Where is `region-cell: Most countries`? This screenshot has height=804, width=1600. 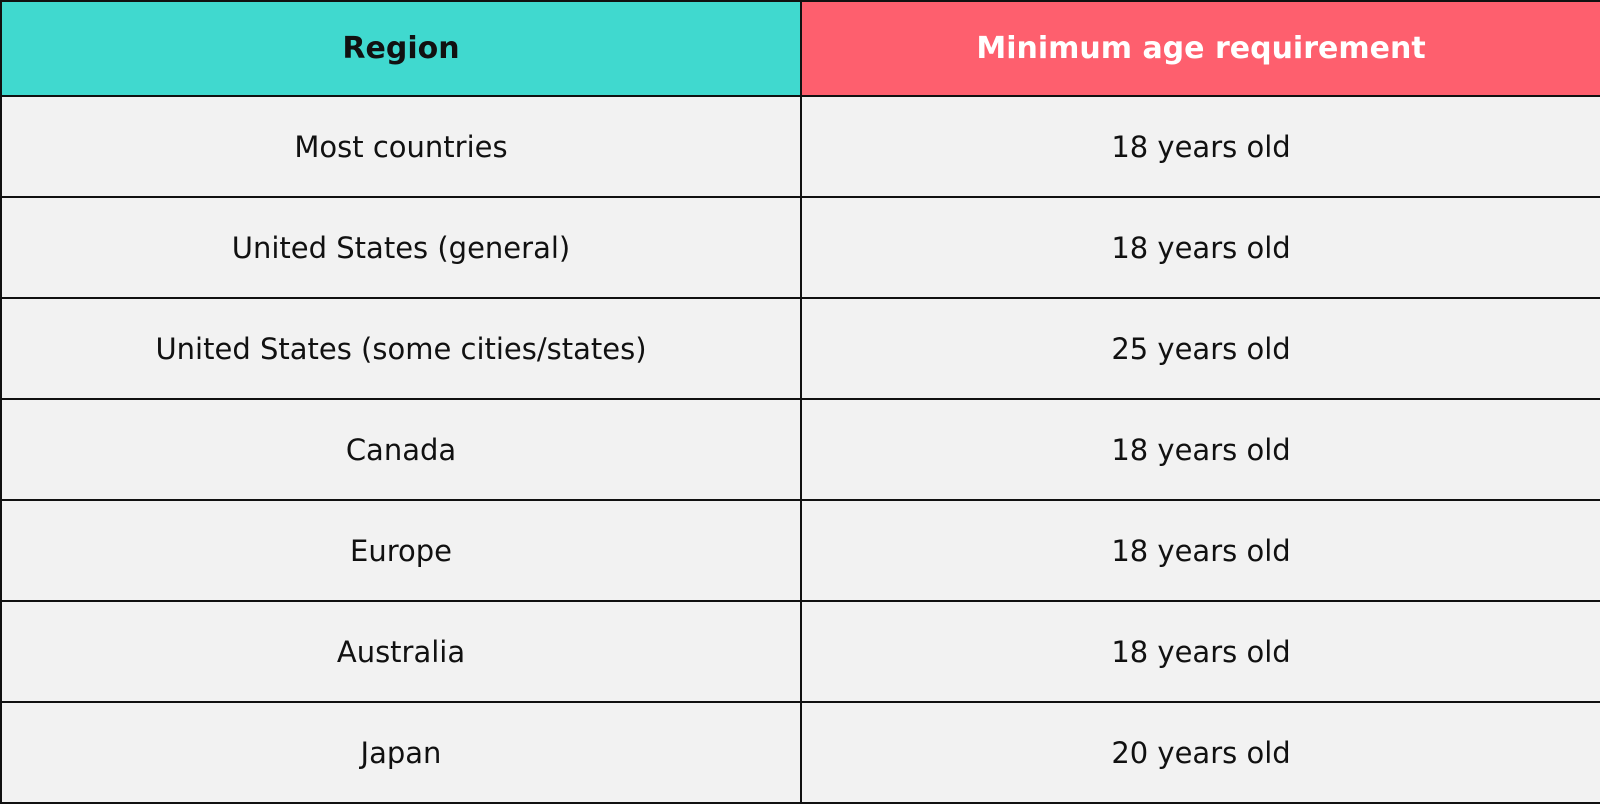
region-cell: Most countries is located at coordinates (401, 146).